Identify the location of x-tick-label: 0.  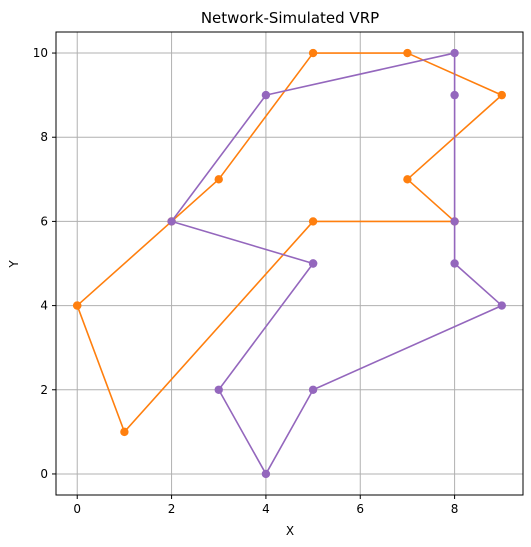
(77, 509).